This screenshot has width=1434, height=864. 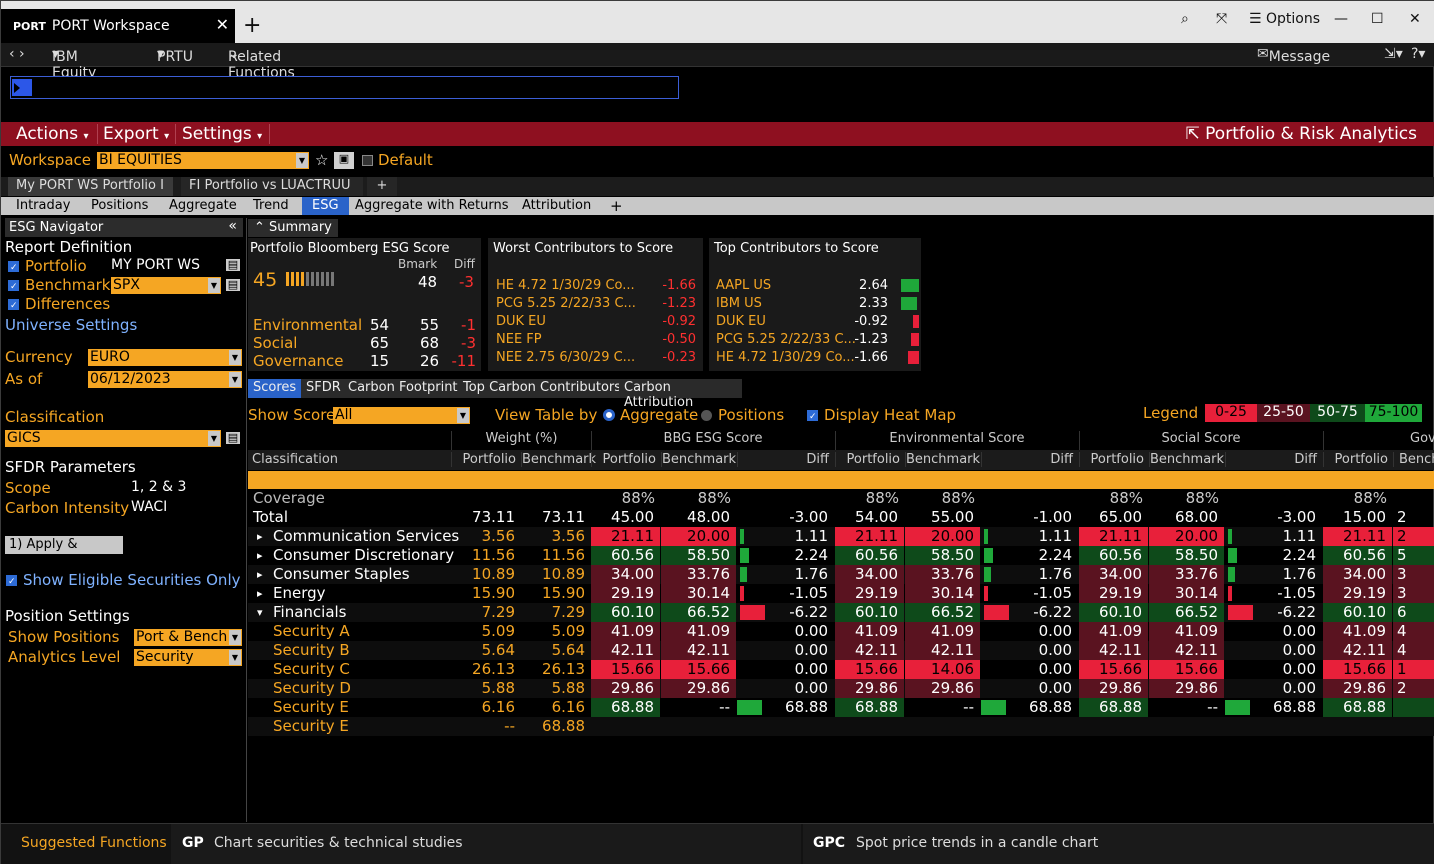 I want to click on default-checkbox, so click(x=367, y=160).